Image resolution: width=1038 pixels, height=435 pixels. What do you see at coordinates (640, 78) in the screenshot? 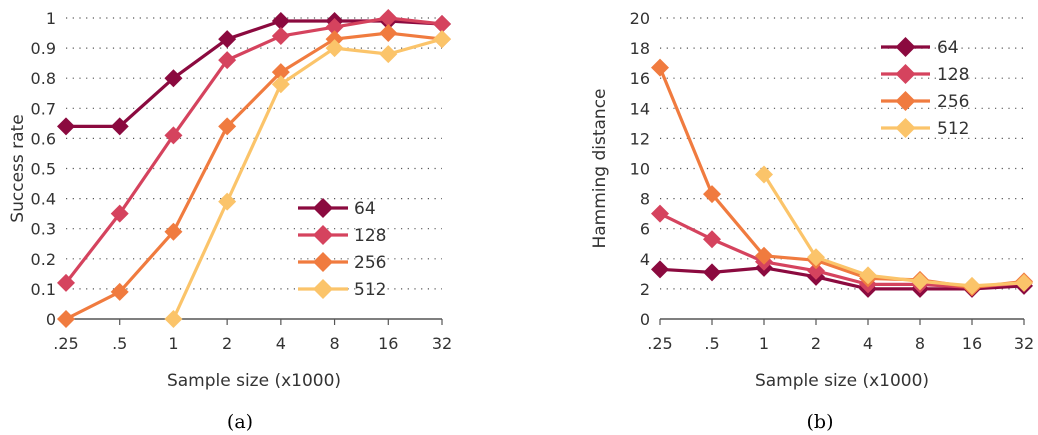
I see `y-tick-label: 16` at bounding box center [640, 78].